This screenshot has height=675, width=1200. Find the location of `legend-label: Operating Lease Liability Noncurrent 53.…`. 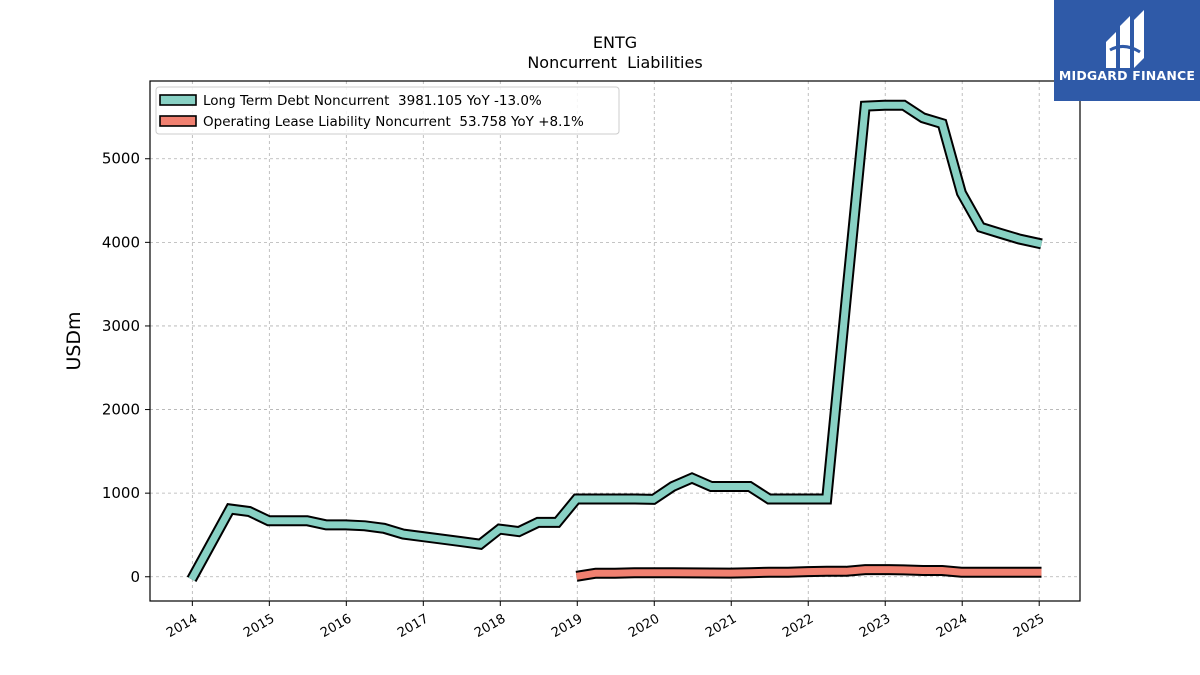

legend-label: Operating Lease Liability Noncurrent 53.… is located at coordinates (393, 122).